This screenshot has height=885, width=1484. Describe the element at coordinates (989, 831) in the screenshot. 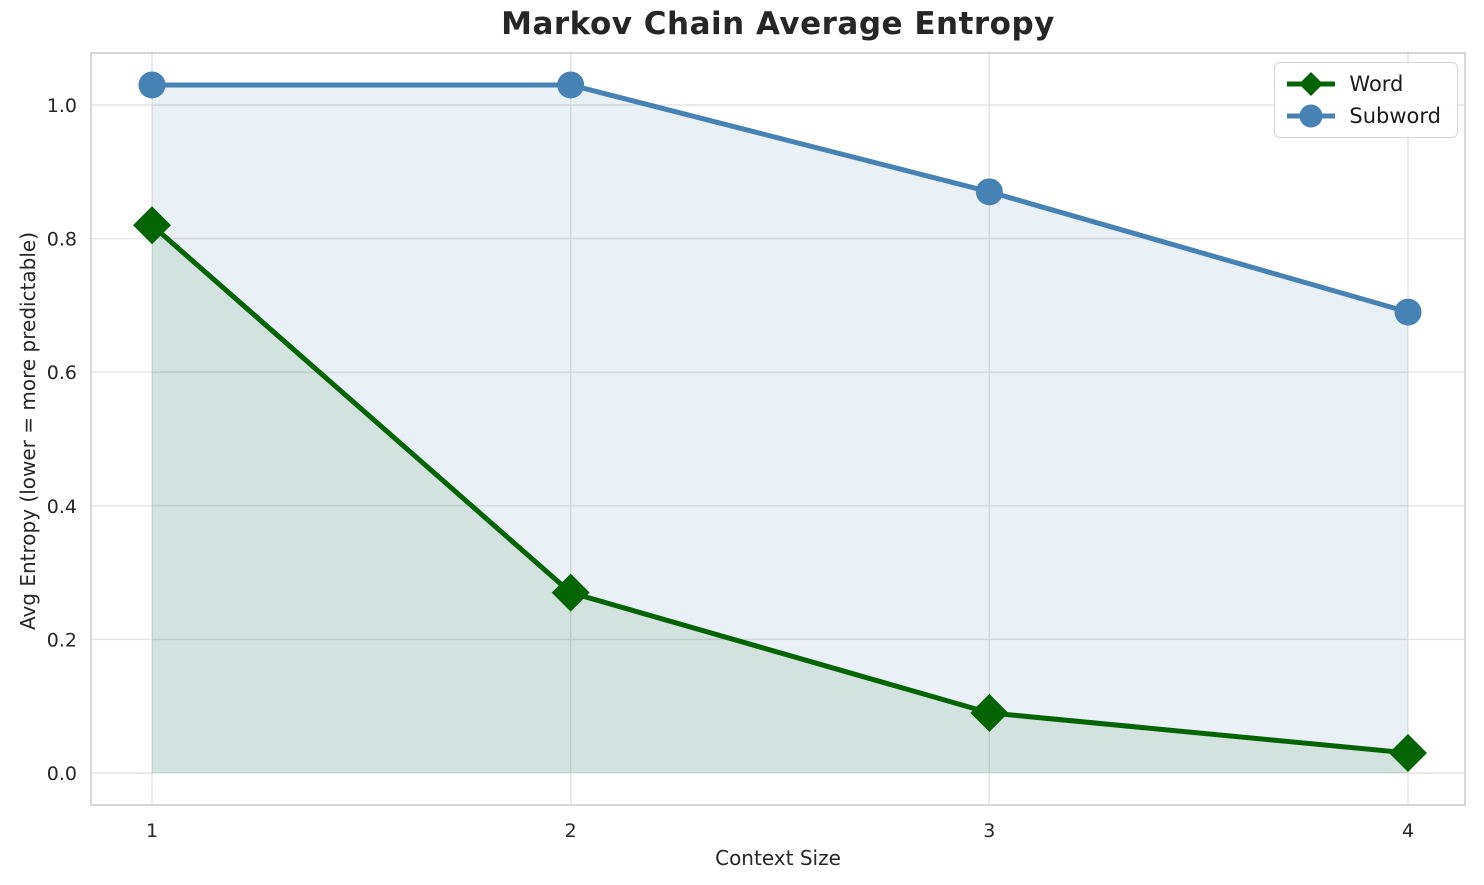

I see `x-tick-label: 3` at that location.